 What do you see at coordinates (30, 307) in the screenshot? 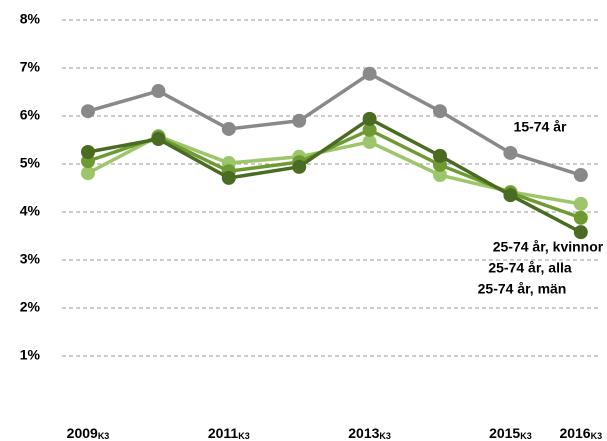
I see `y-tick-label: 2%` at bounding box center [30, 307].